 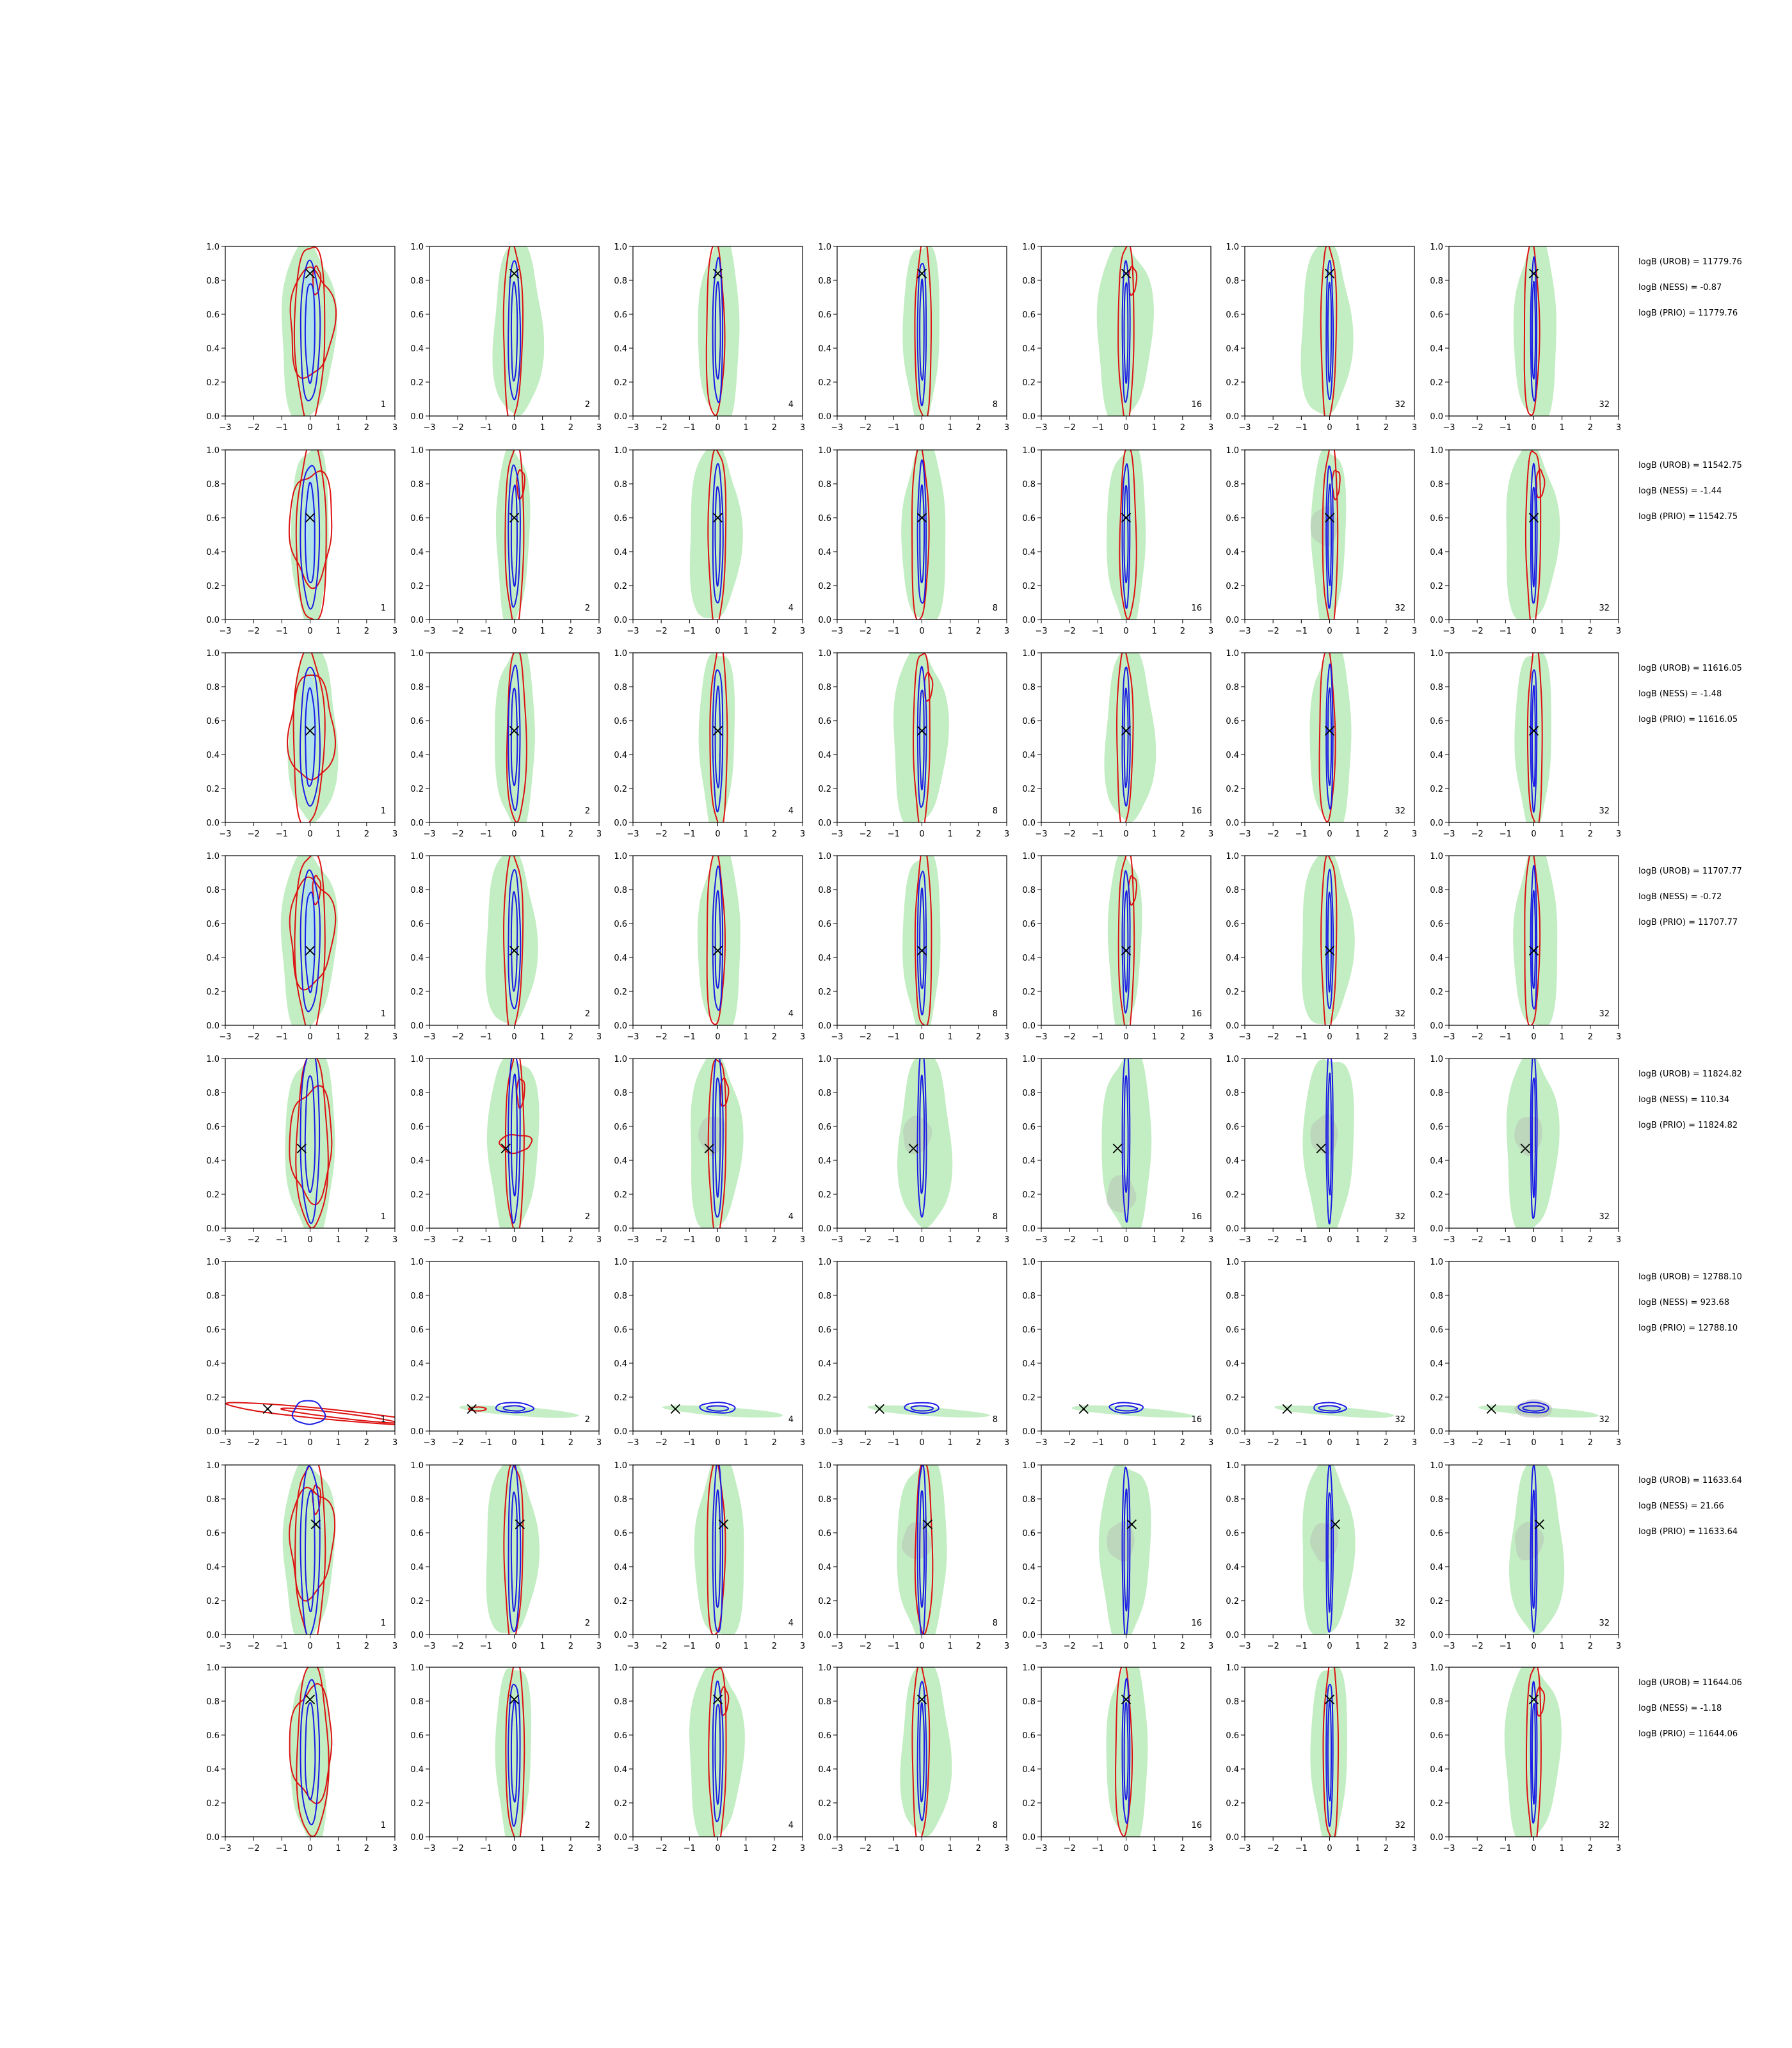 I want to click on panel-r6-c3: −3 −2 −1 0 1 2 3 0.0 0.2 0.4 0.6 0.8 1.0 4, so click(x=709, y=1353).